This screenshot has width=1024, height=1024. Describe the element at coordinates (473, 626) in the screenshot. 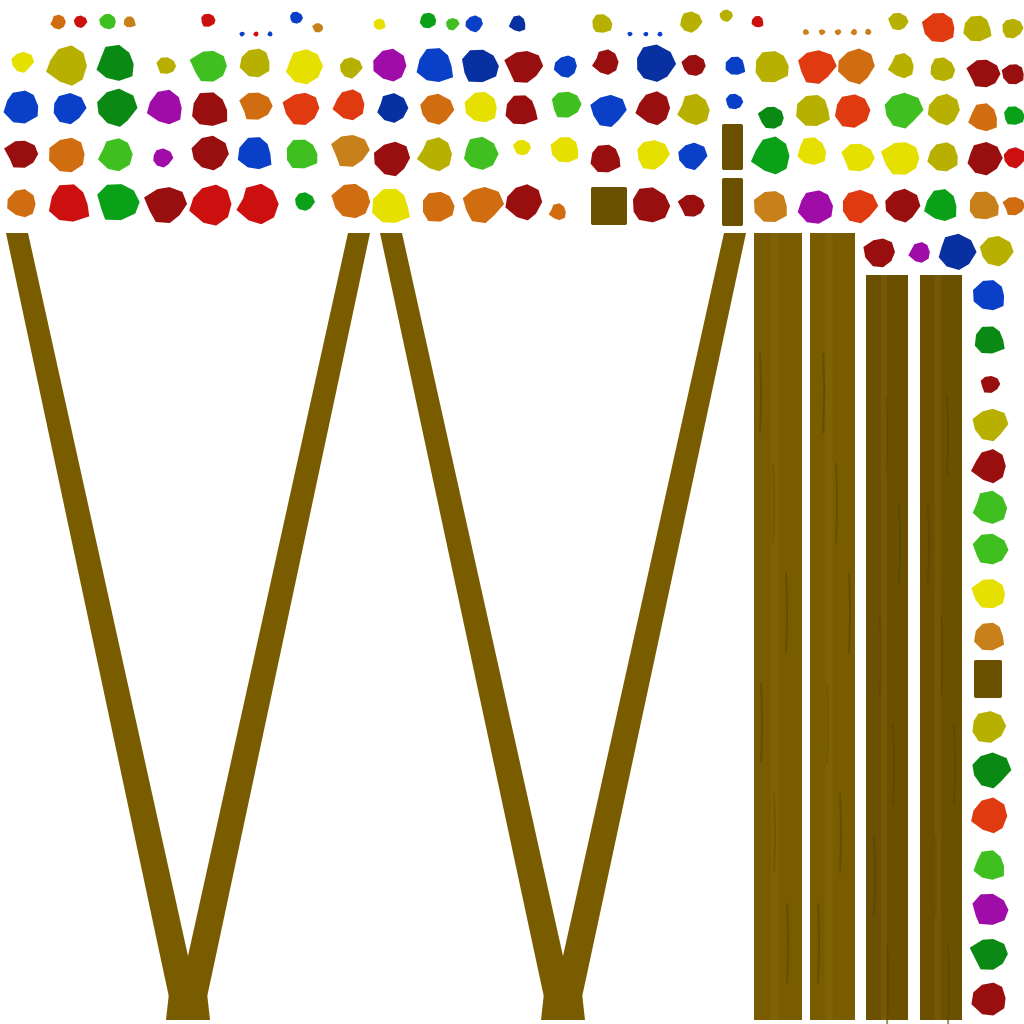

I see `v-frame-left-bar` at that location.